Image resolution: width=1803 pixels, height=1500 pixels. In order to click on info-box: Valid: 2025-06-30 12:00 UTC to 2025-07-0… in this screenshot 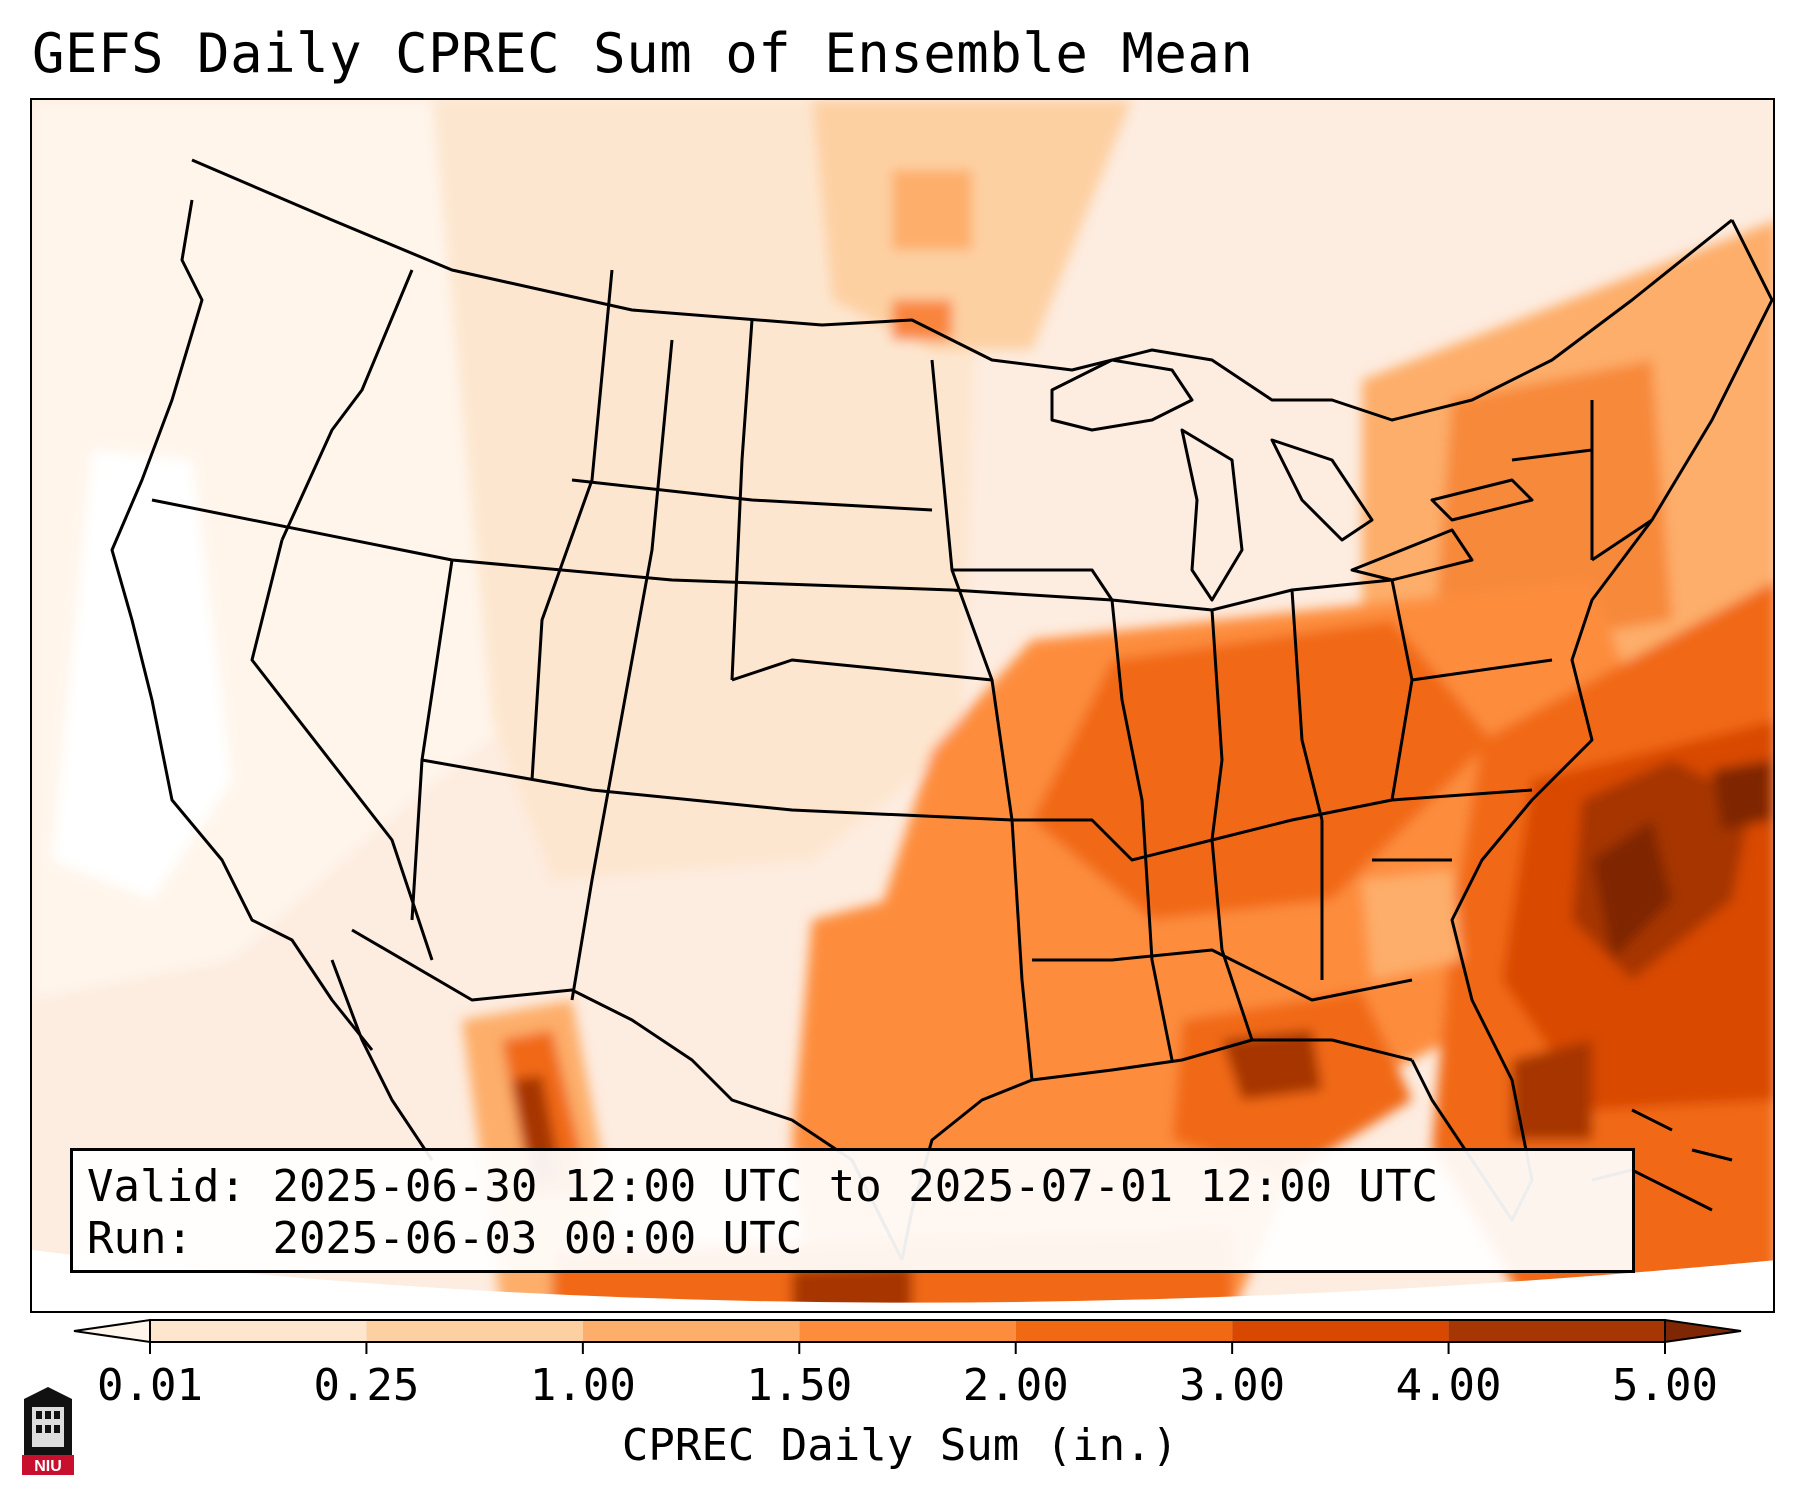, I will do `click(852, 1210)`.